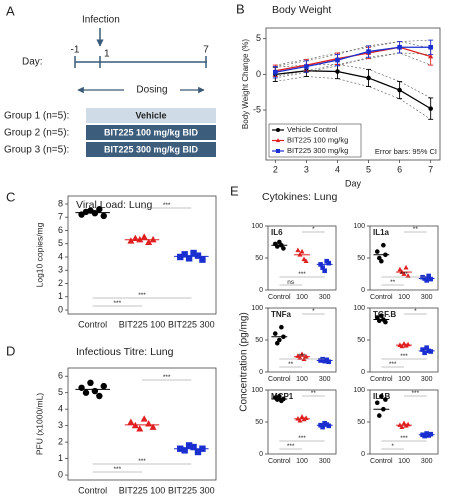 Image resolution: width=449 pixels, height=500 pixels. I want to click on y-axis-label: PFU (x1000/mL), so click(39, 424).